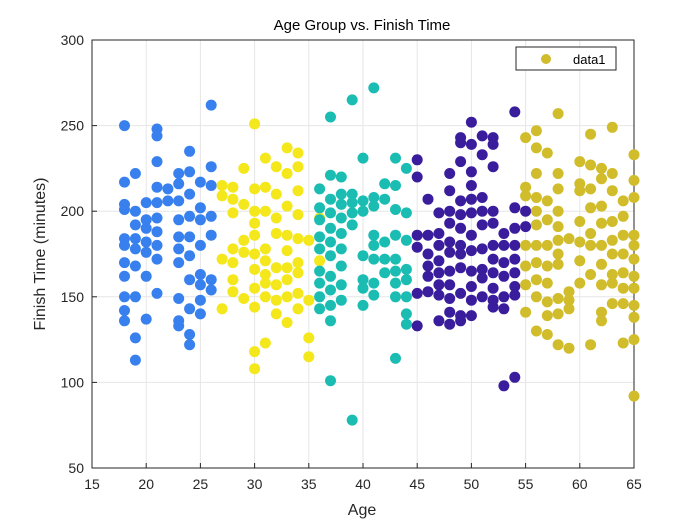 The height and width of the screenshot is (525, 700). I want to click on legend-box, so click(566, 58).